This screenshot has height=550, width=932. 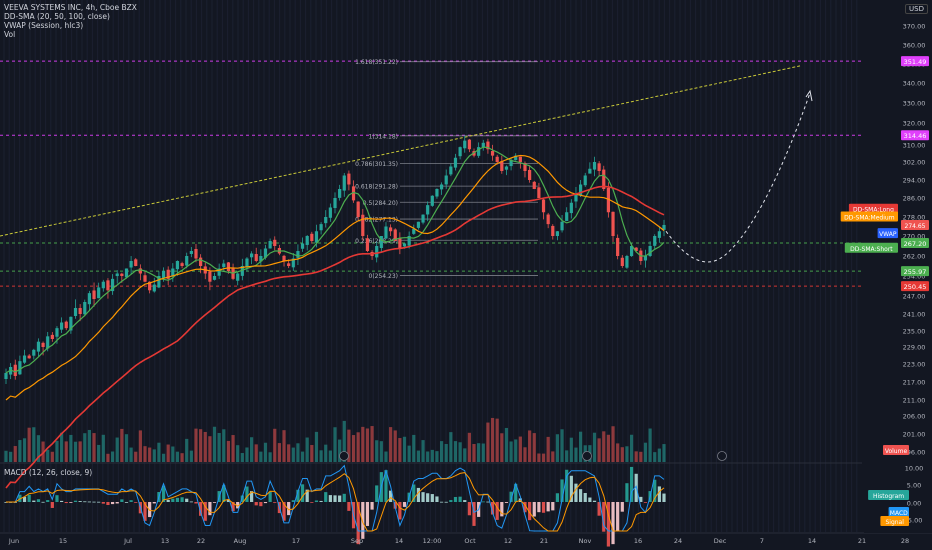 I want to click on symbol-title: VEEVA SYSTEMS INC, 4h, Cboe BZX, so click(x=70, y=7).